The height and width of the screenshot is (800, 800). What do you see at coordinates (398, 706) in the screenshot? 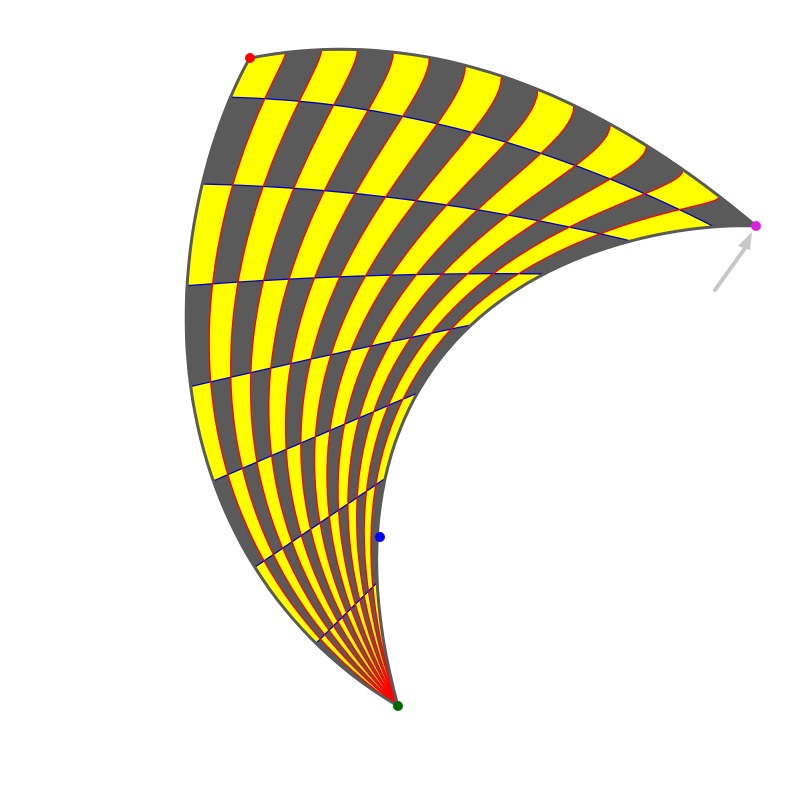
I see `control-point-green` at bounding box center [398, 706].